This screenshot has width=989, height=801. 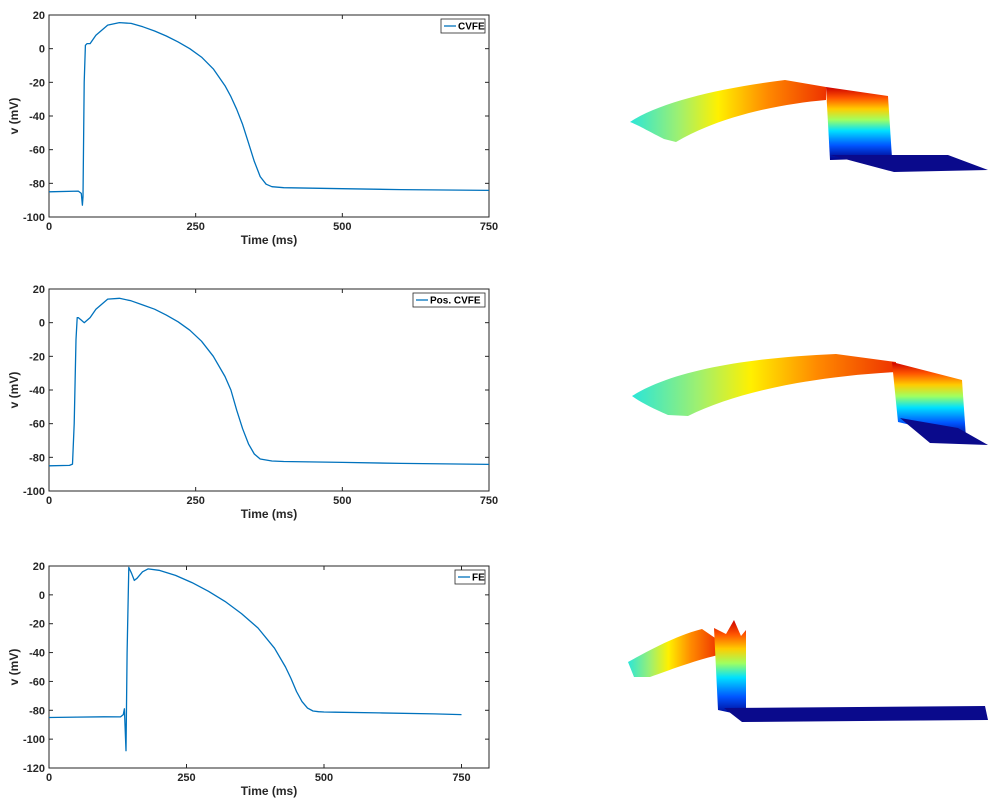 I want to click on surface-plot-pos-cvfe, so click(x=810, y=399).